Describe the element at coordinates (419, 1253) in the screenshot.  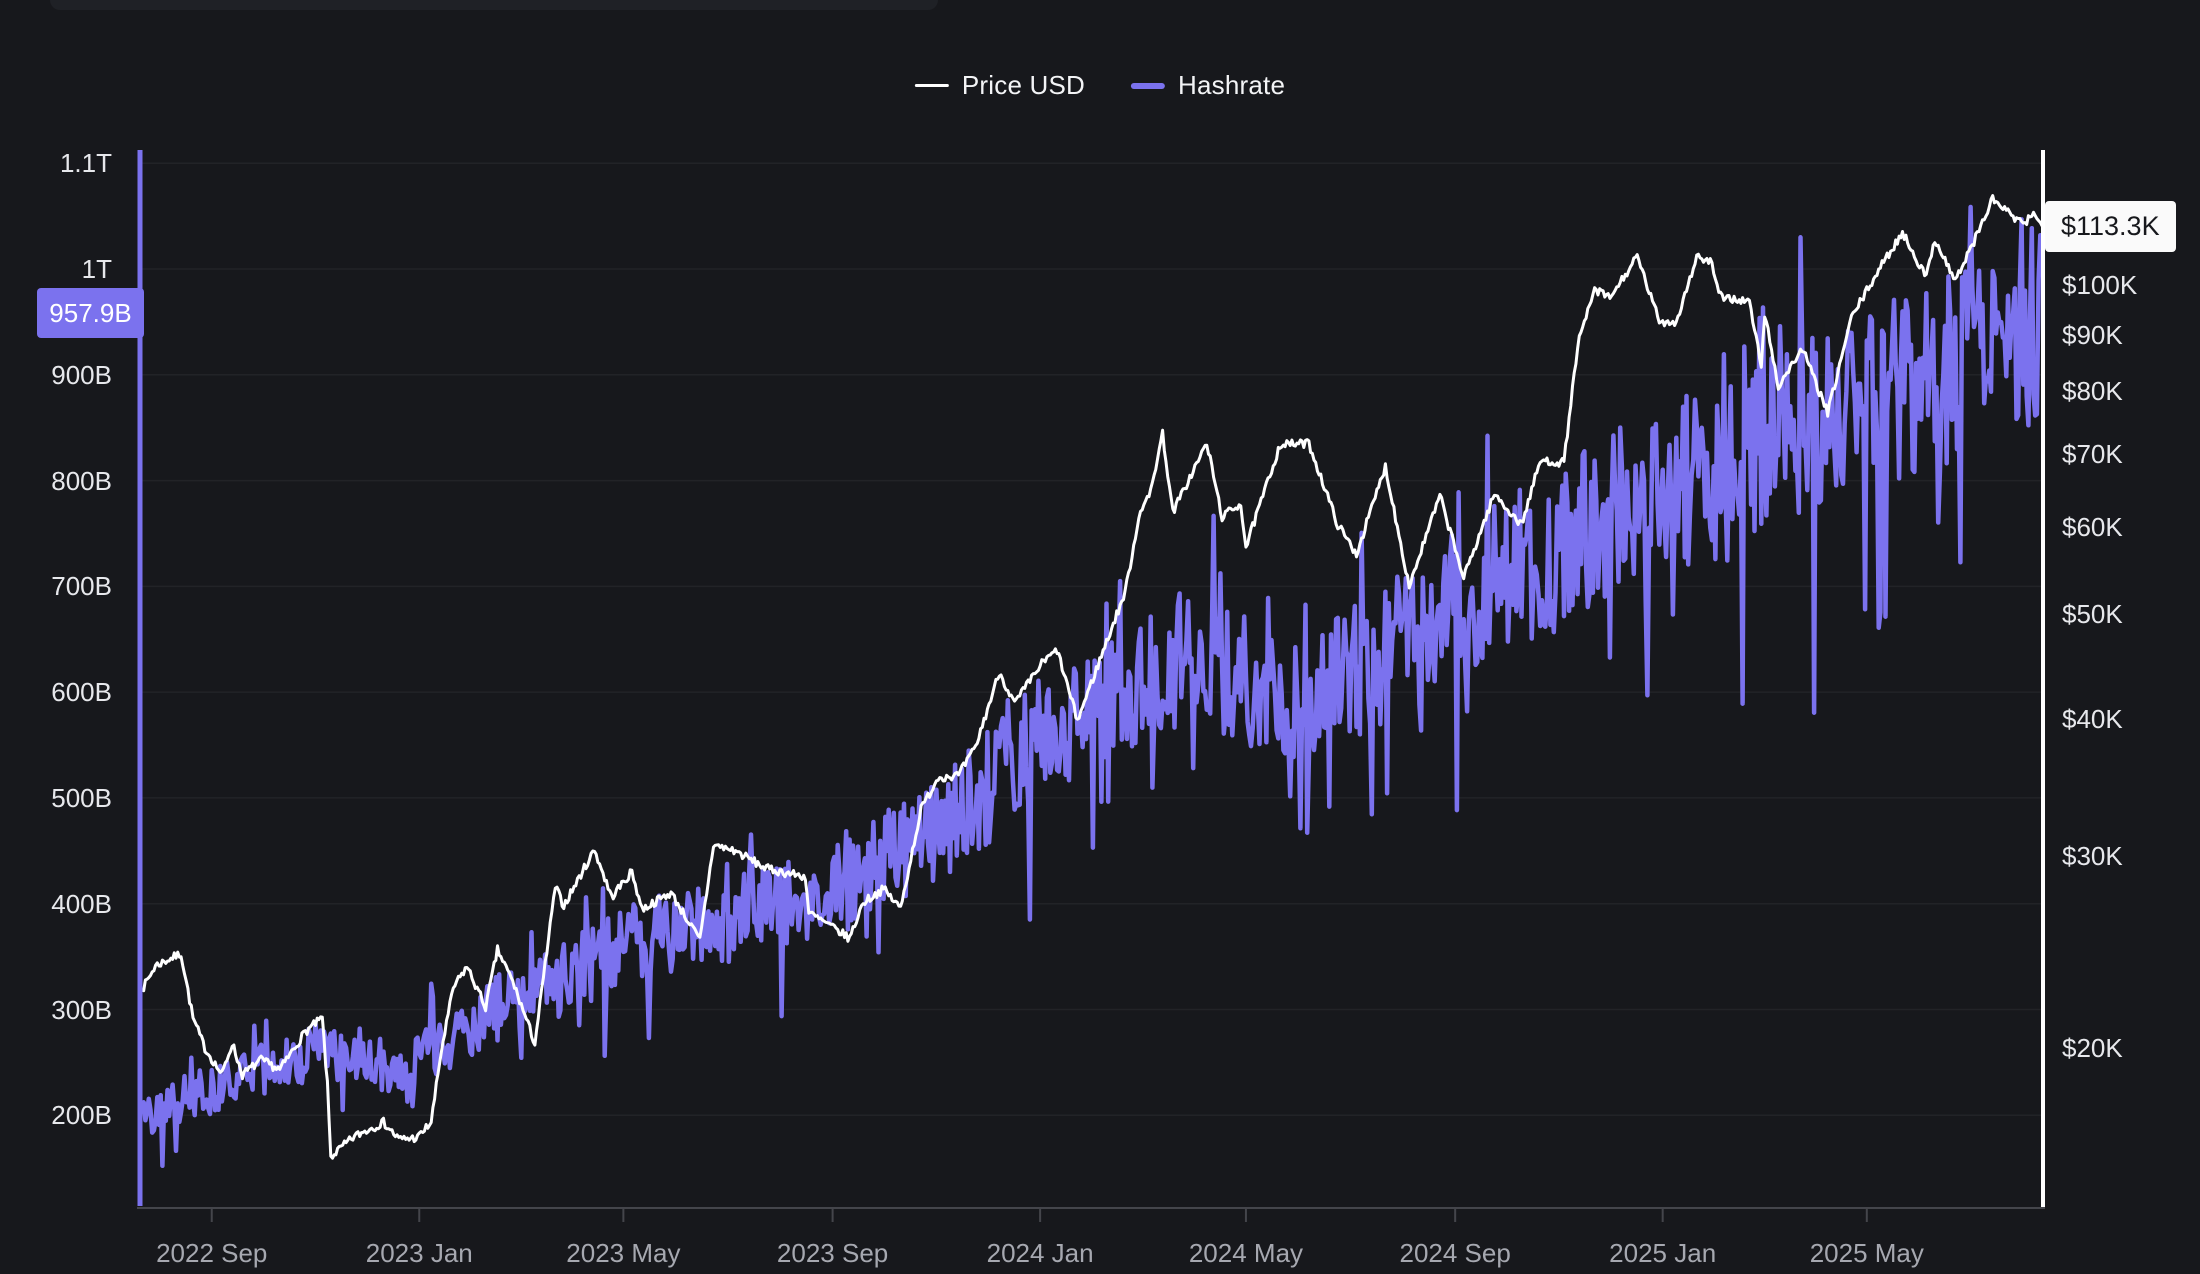
I see `x-axis-label: 2023 Jan` at that location.